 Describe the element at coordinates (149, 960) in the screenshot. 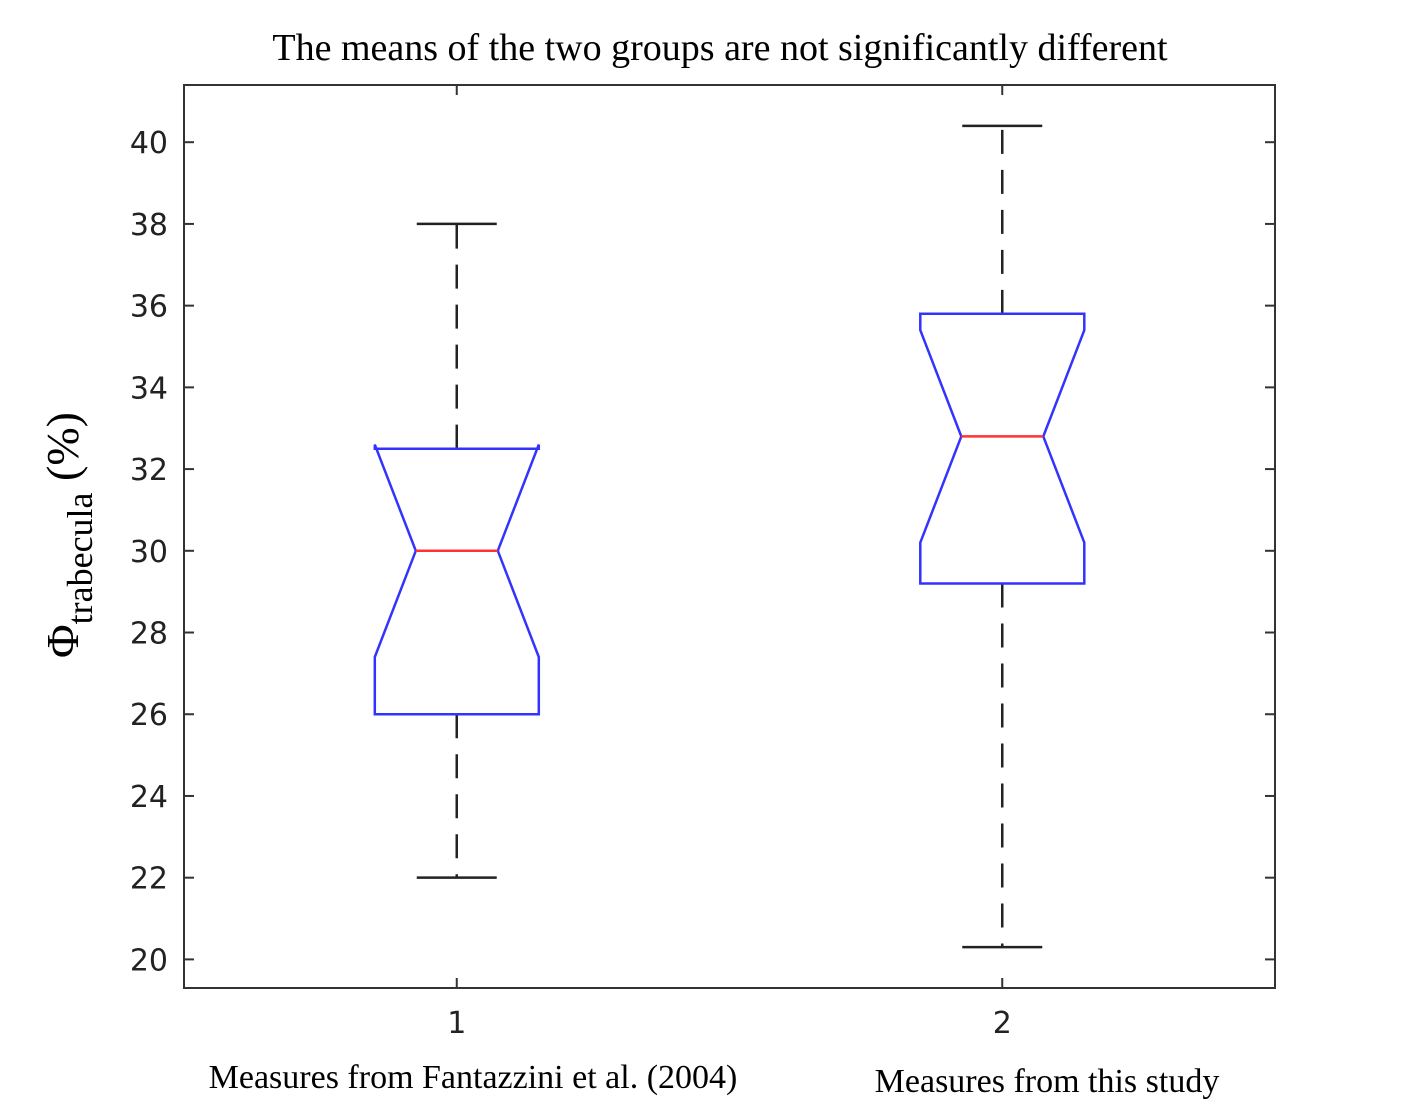

I see `y-tick-label-20: 20` at that location.